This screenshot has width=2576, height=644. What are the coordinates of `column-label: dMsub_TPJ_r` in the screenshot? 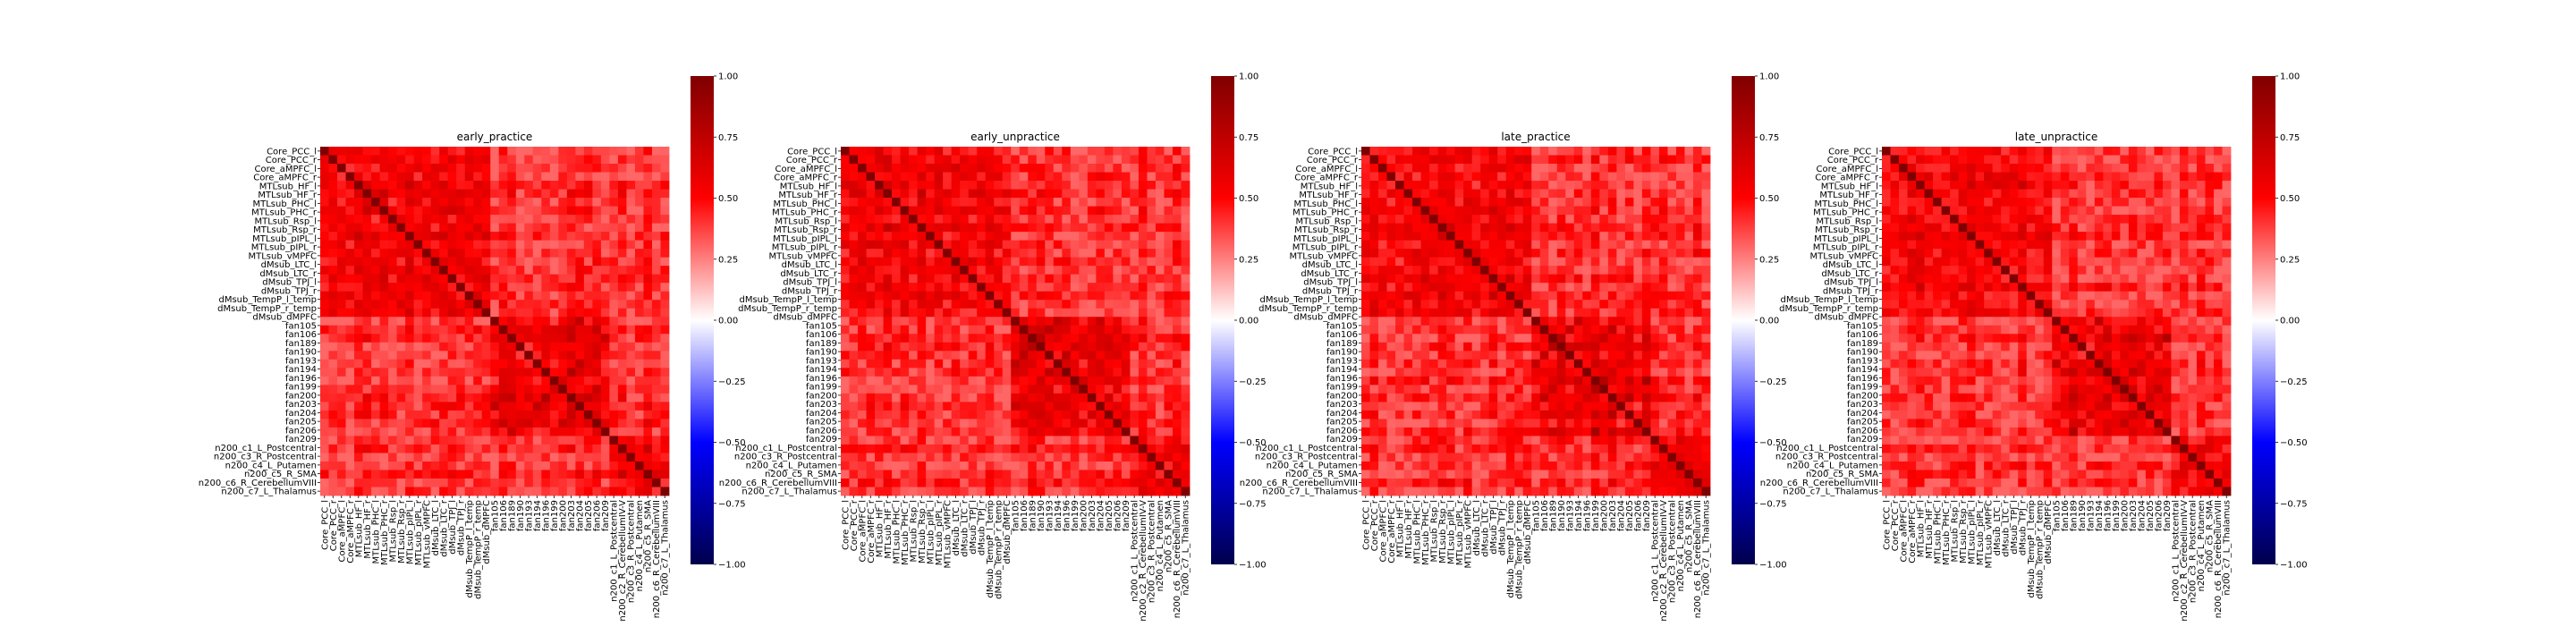 It's located at (982, 527).